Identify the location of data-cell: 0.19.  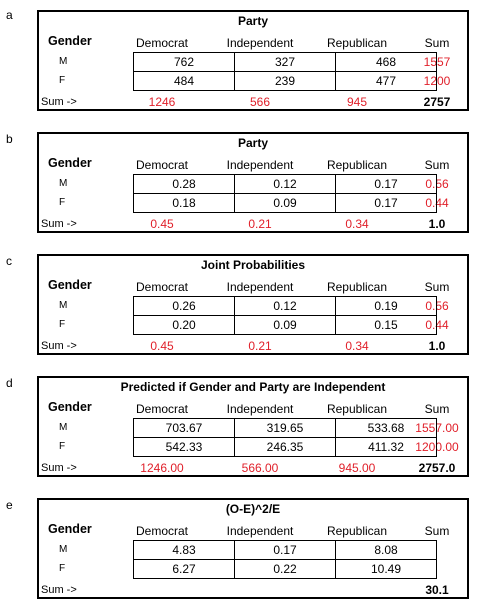
(386, 306).